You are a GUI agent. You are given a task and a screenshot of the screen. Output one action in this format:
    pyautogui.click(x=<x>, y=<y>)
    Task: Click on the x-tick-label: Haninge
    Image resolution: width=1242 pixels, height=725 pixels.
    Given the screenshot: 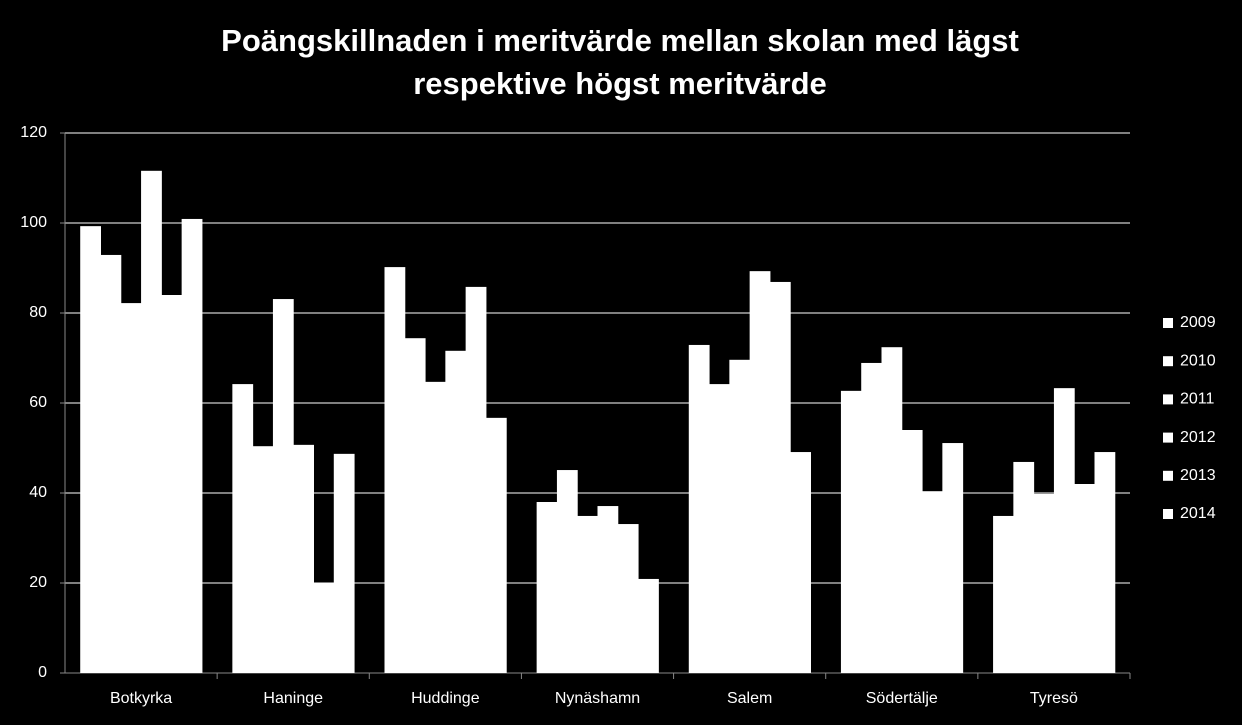 What is the action you would take?
    pyautogui.click(x=293, y=698)
    